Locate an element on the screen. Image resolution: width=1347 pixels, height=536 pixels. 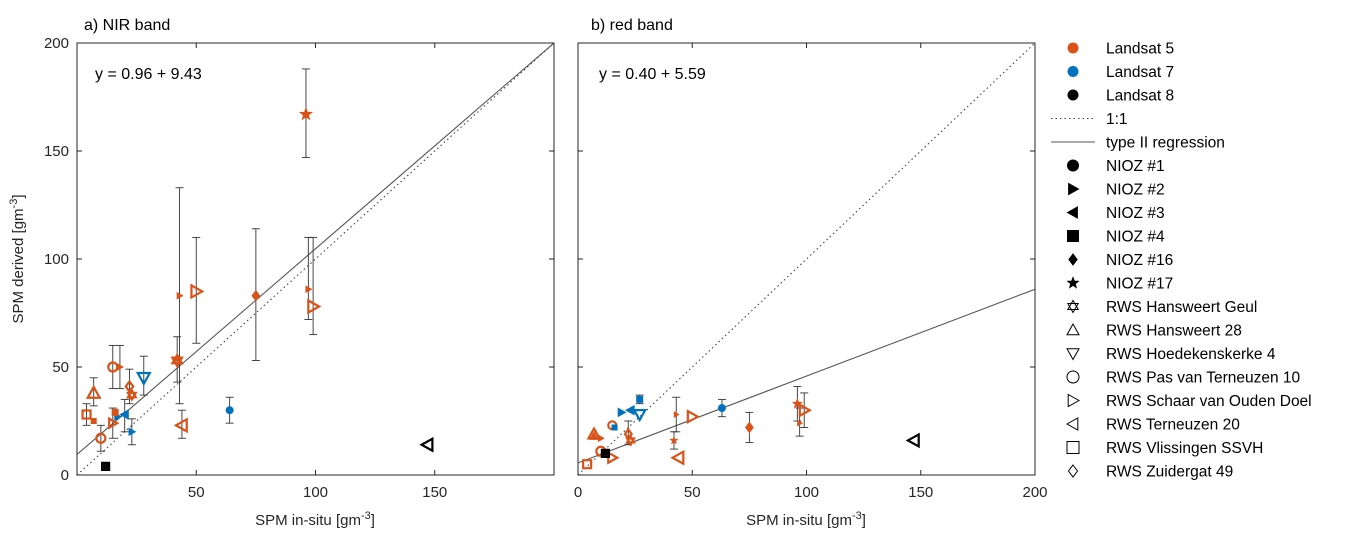
legend-entry: RWS Schaar van Ouden Doel is located at coordinates (1189, 401).